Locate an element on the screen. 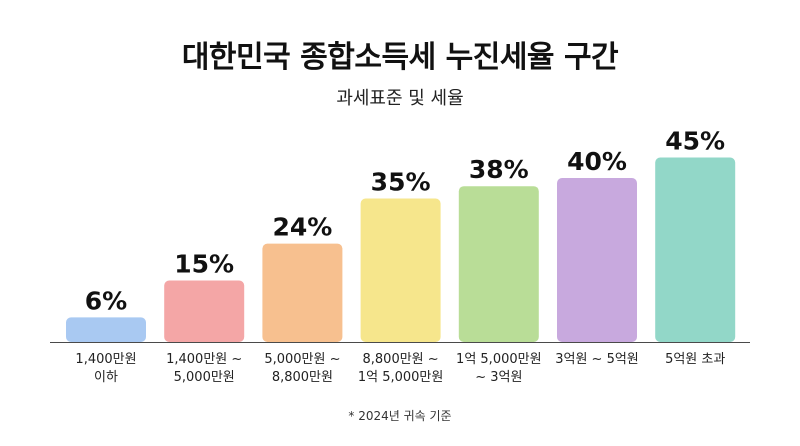 The image size is (800, 446). value-label-2: 24% is located at coordinates (302, 227).